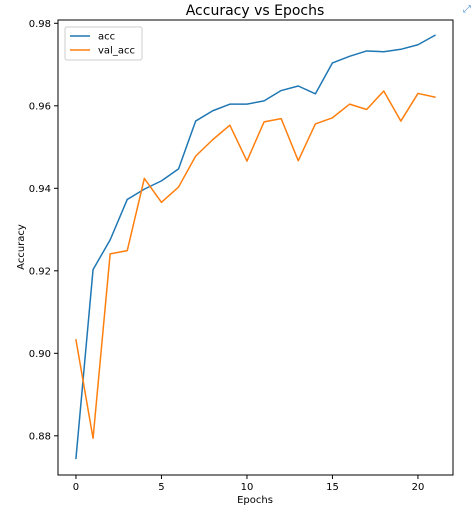 The width and height of the screenshot is (474, 519). Describe the element at coordinates (40, 436) in the screenshot. I see `y-tick-label: 0.88` at that location.